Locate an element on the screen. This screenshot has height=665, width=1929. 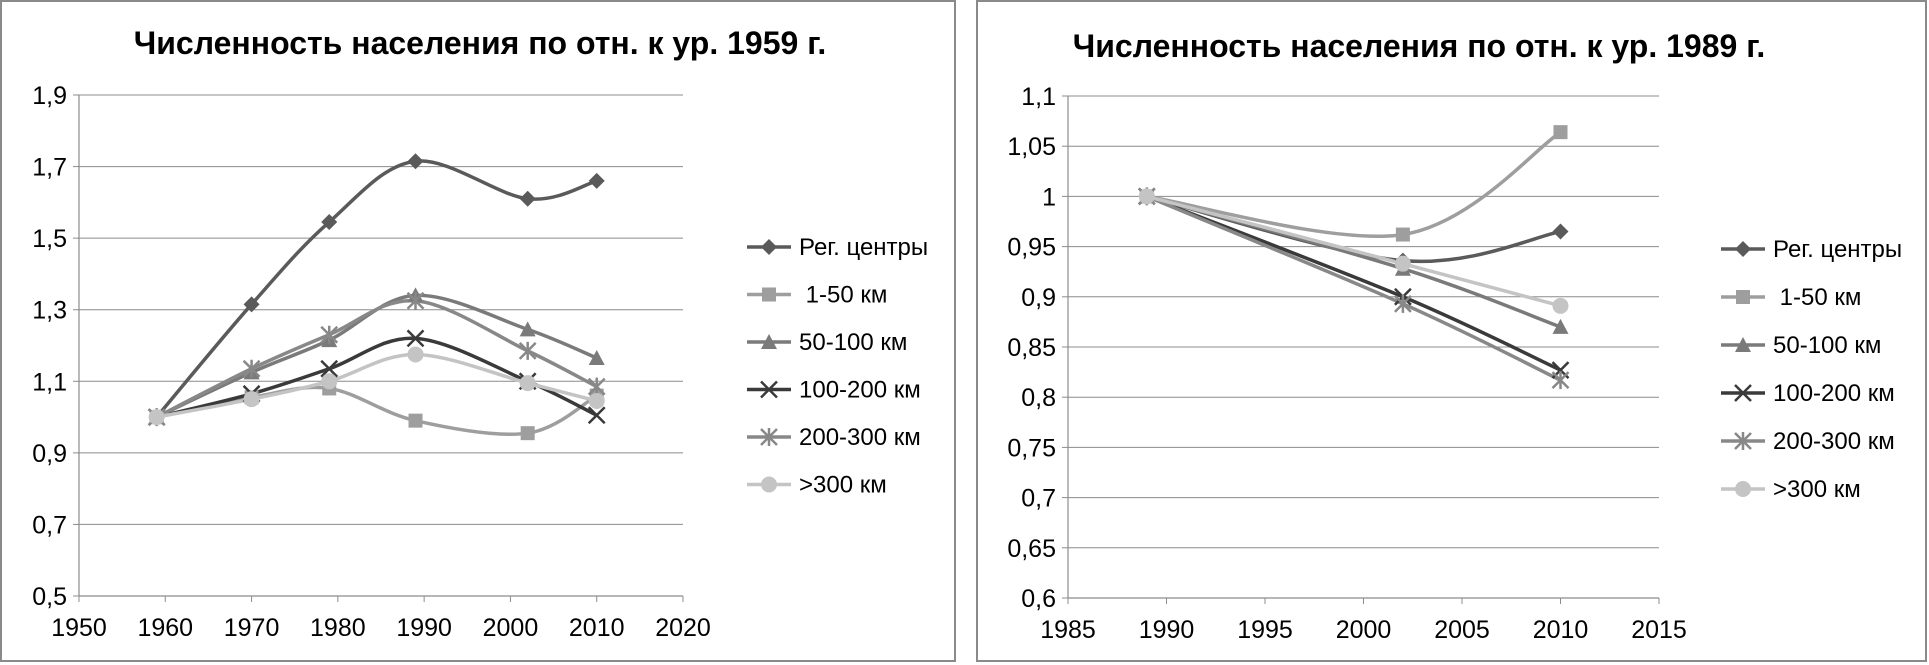
y-tick-label: 1,7 is located at coordinates (49, 168).